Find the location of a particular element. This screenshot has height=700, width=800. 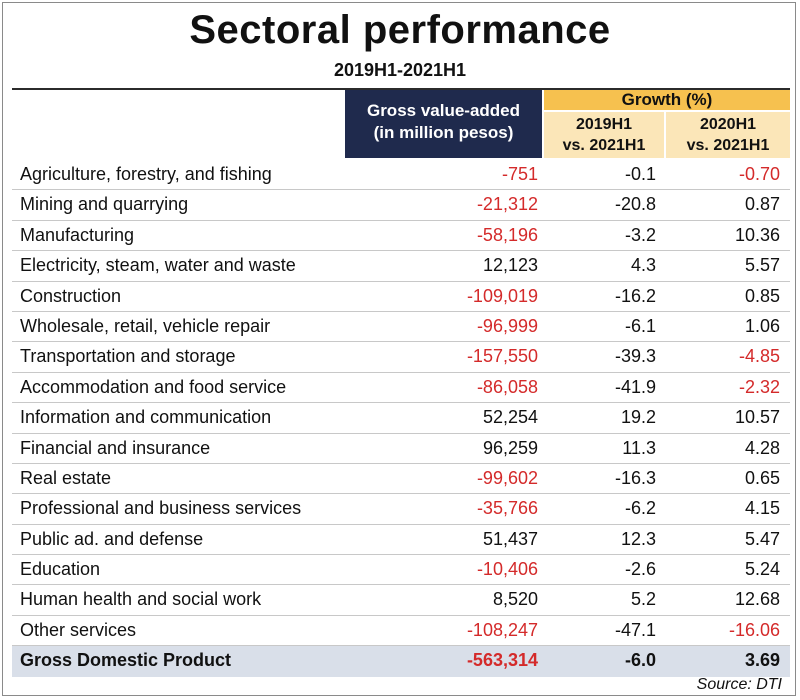

gva-value: -35,766 is located at coordinates (507, 508).